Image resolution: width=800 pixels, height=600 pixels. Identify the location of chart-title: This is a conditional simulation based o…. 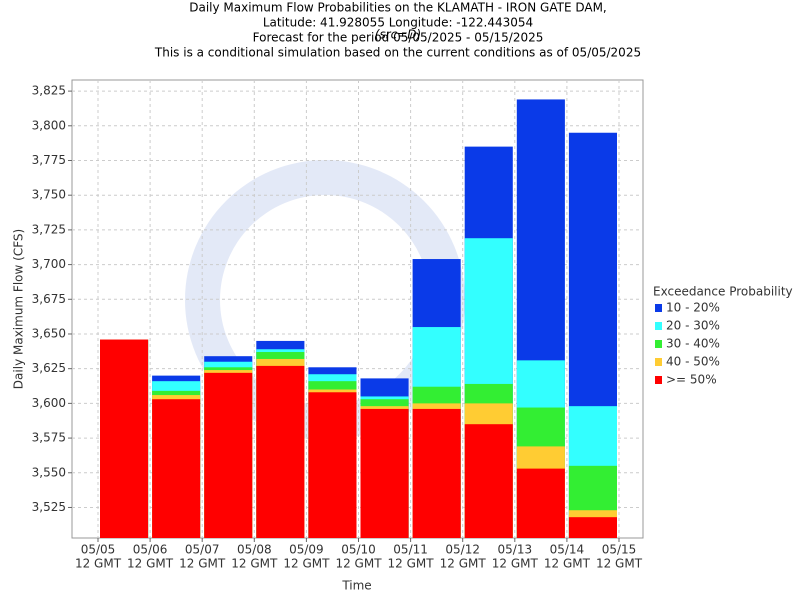
(397, 53).